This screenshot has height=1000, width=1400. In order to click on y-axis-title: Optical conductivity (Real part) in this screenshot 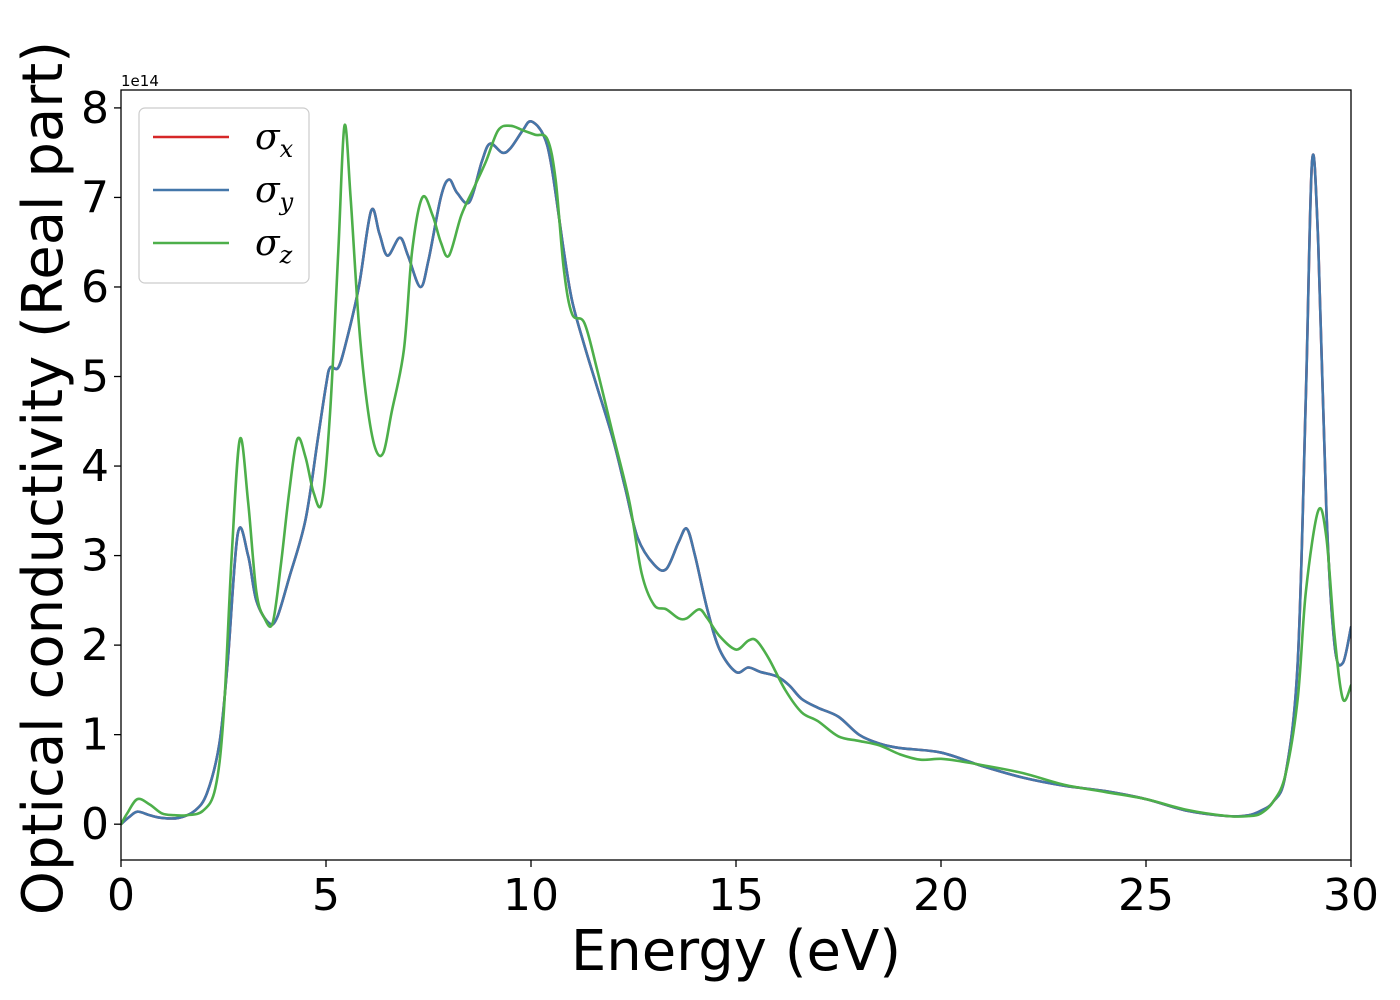, I will do `click(43, 478)`.